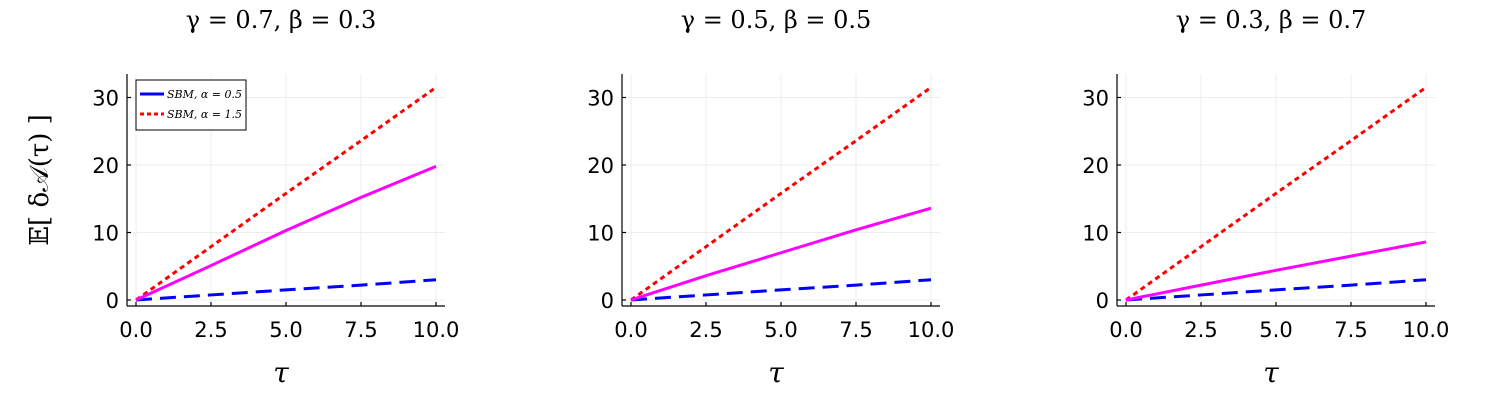 This screenshot has height=400, width=1500. I want to click on legend-box, so click(191, 105).